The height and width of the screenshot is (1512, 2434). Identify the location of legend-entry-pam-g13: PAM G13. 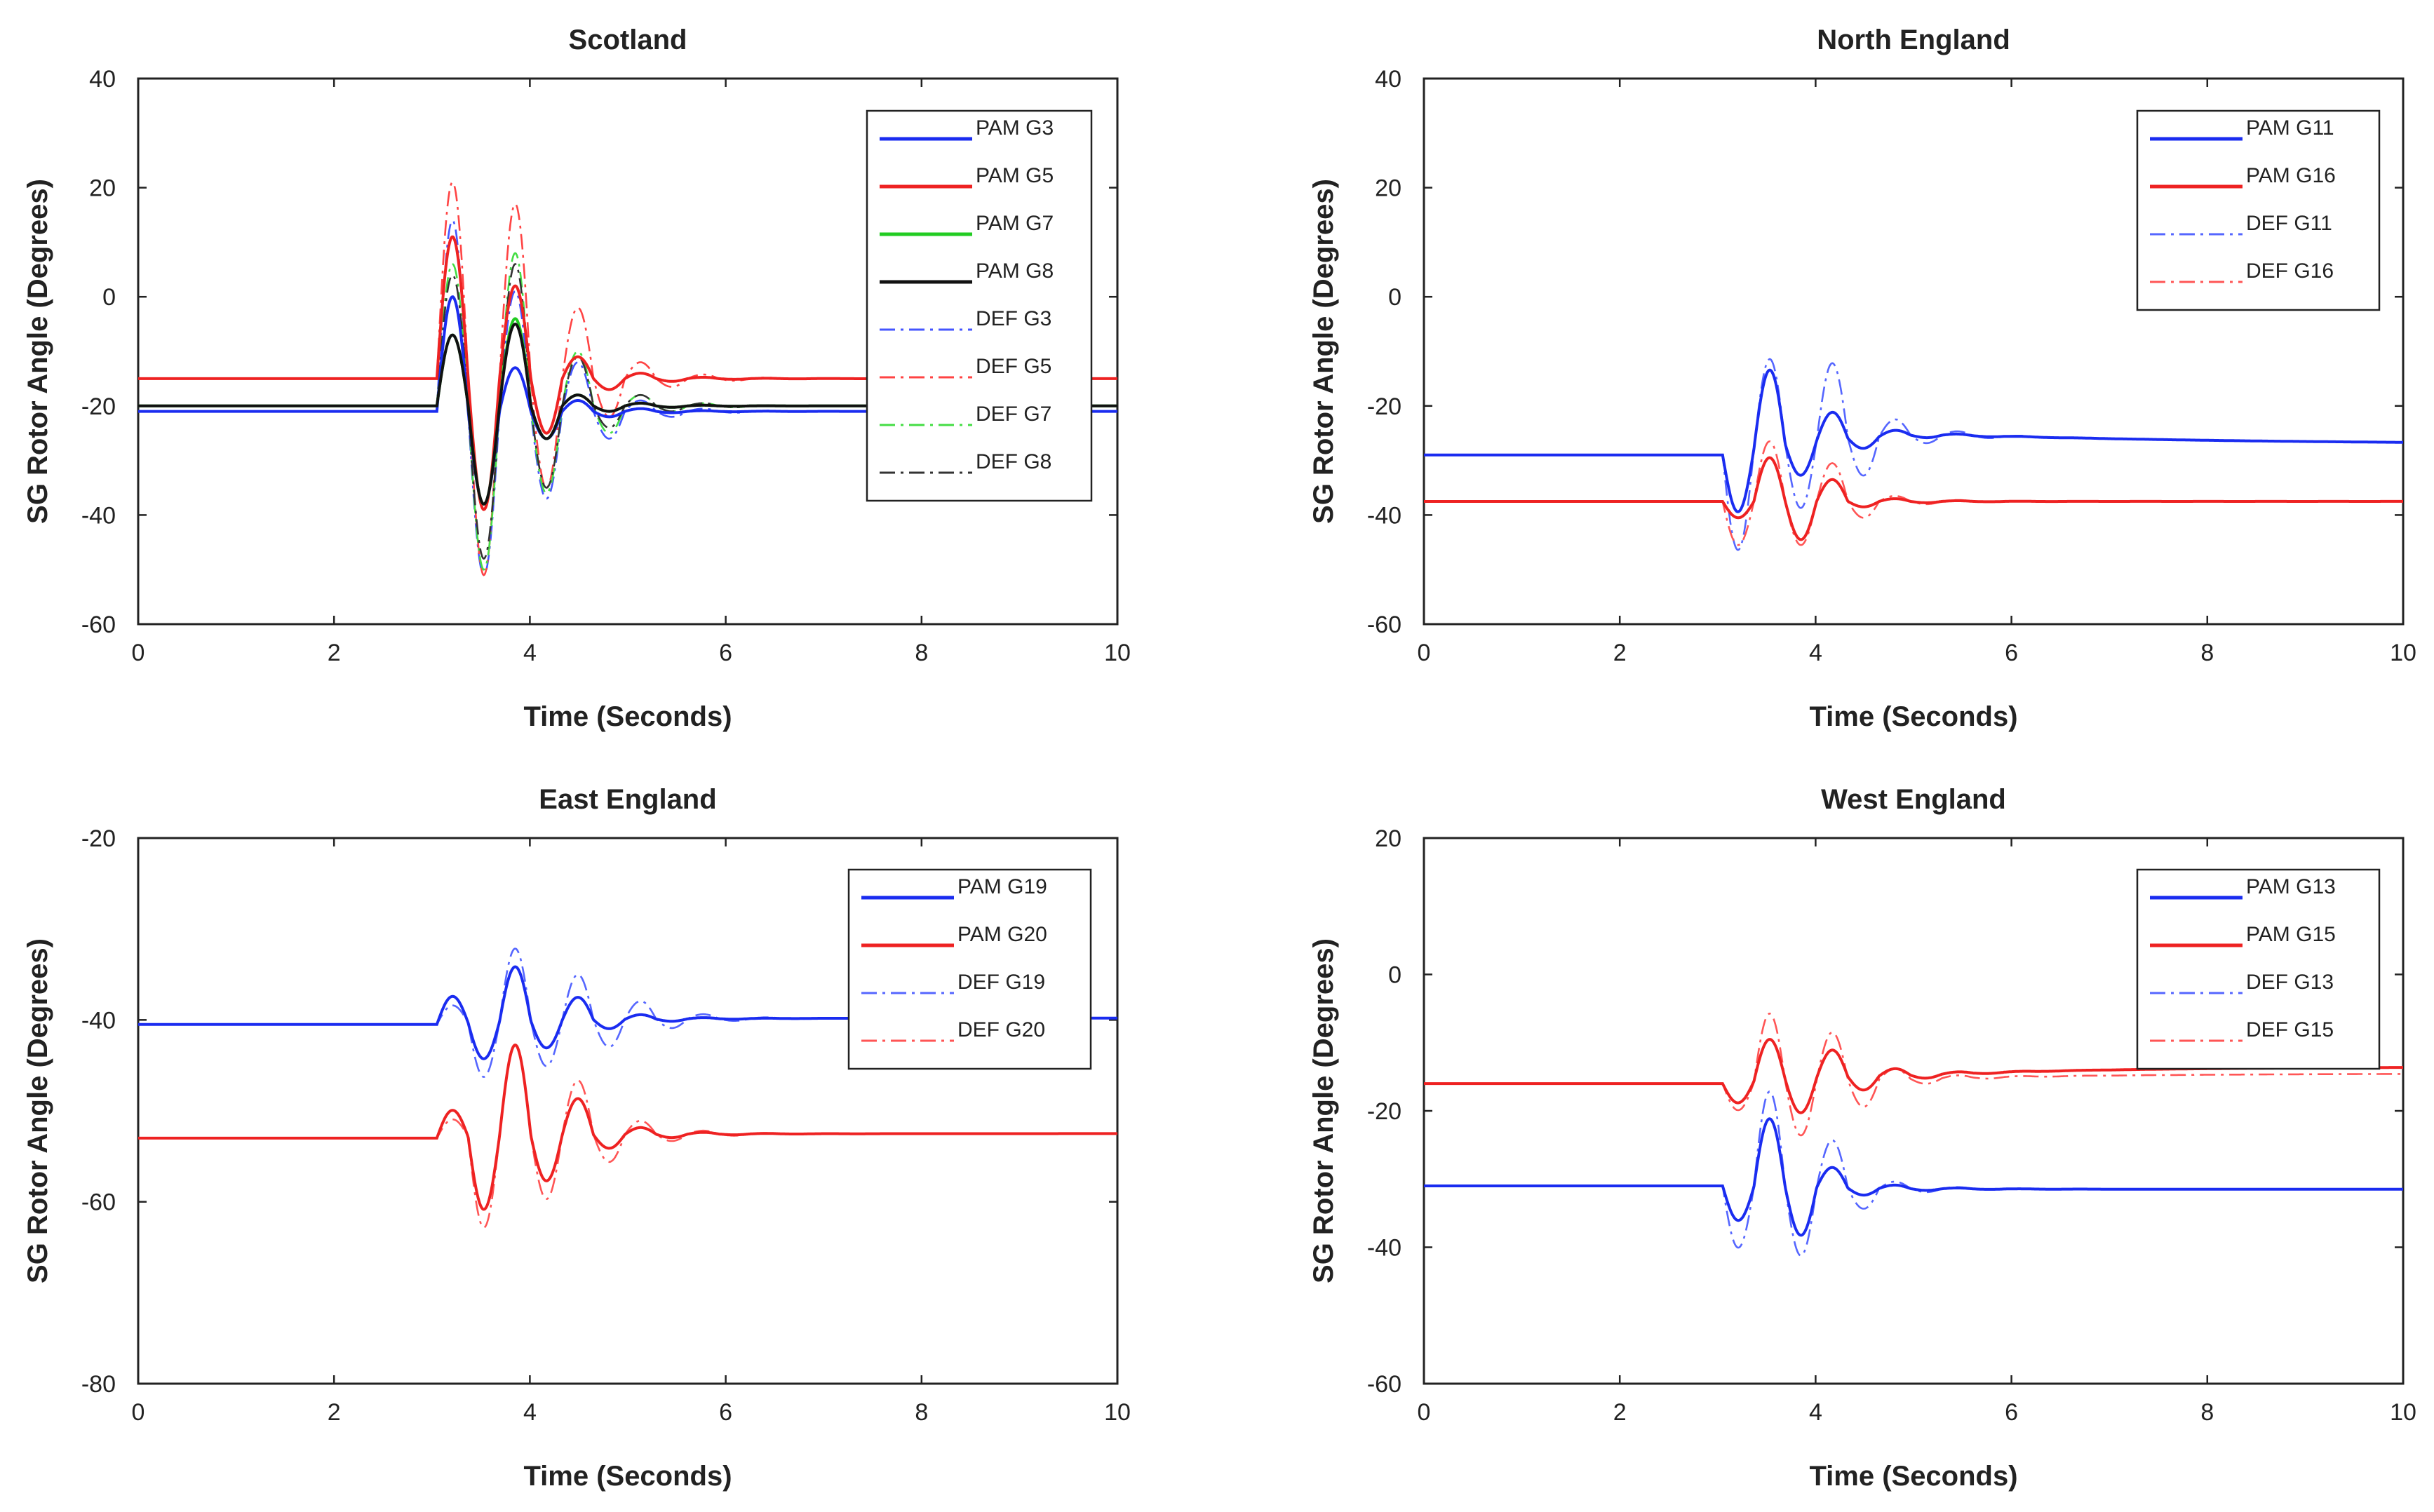
(2291, 886).